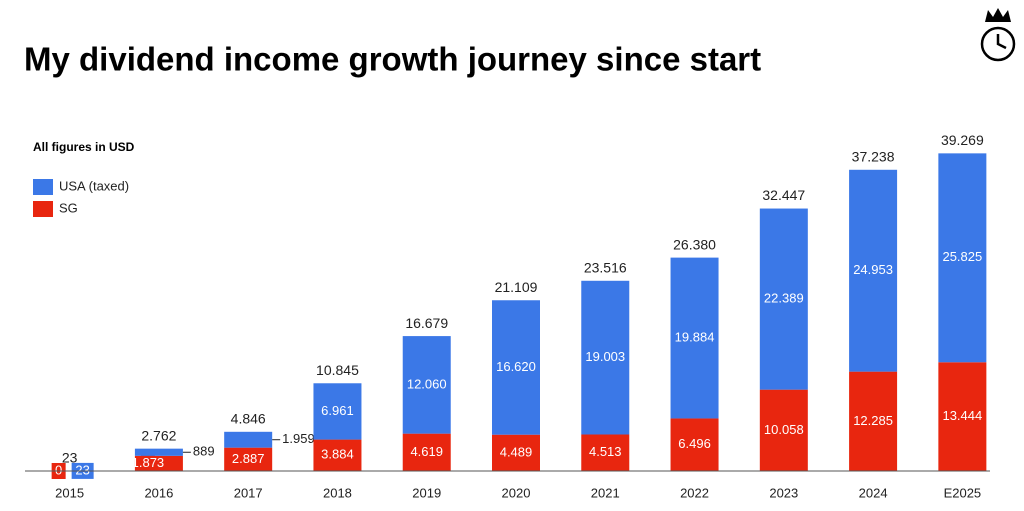 The height and width of the screenshot is (511, 1024). Describe the element at coordinates (84, 147) in the screenshot. I see `subtitle: All figures in USD` at that location.